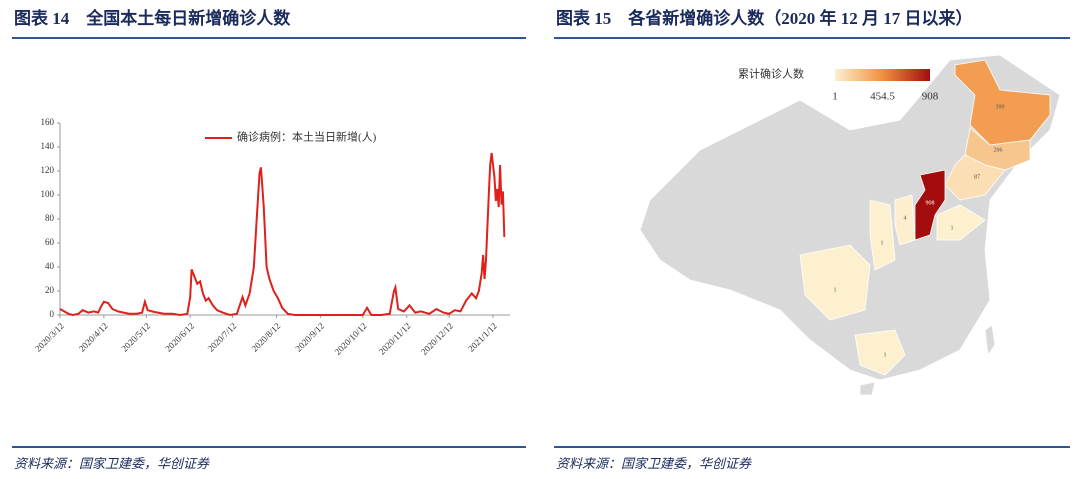  I want to click on y-tick-label: 120, so click(48, 170).